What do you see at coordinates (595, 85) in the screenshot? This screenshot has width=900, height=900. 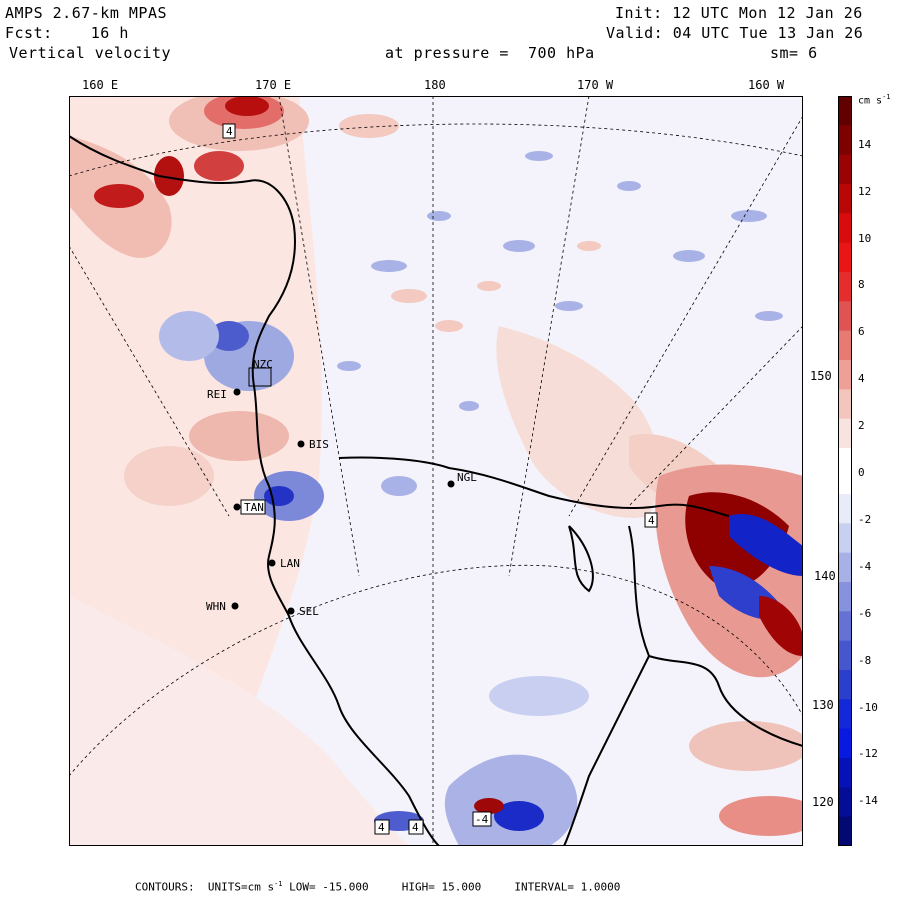 I see `lon-label-170w: 170 W` at bounding box center [595, 85].